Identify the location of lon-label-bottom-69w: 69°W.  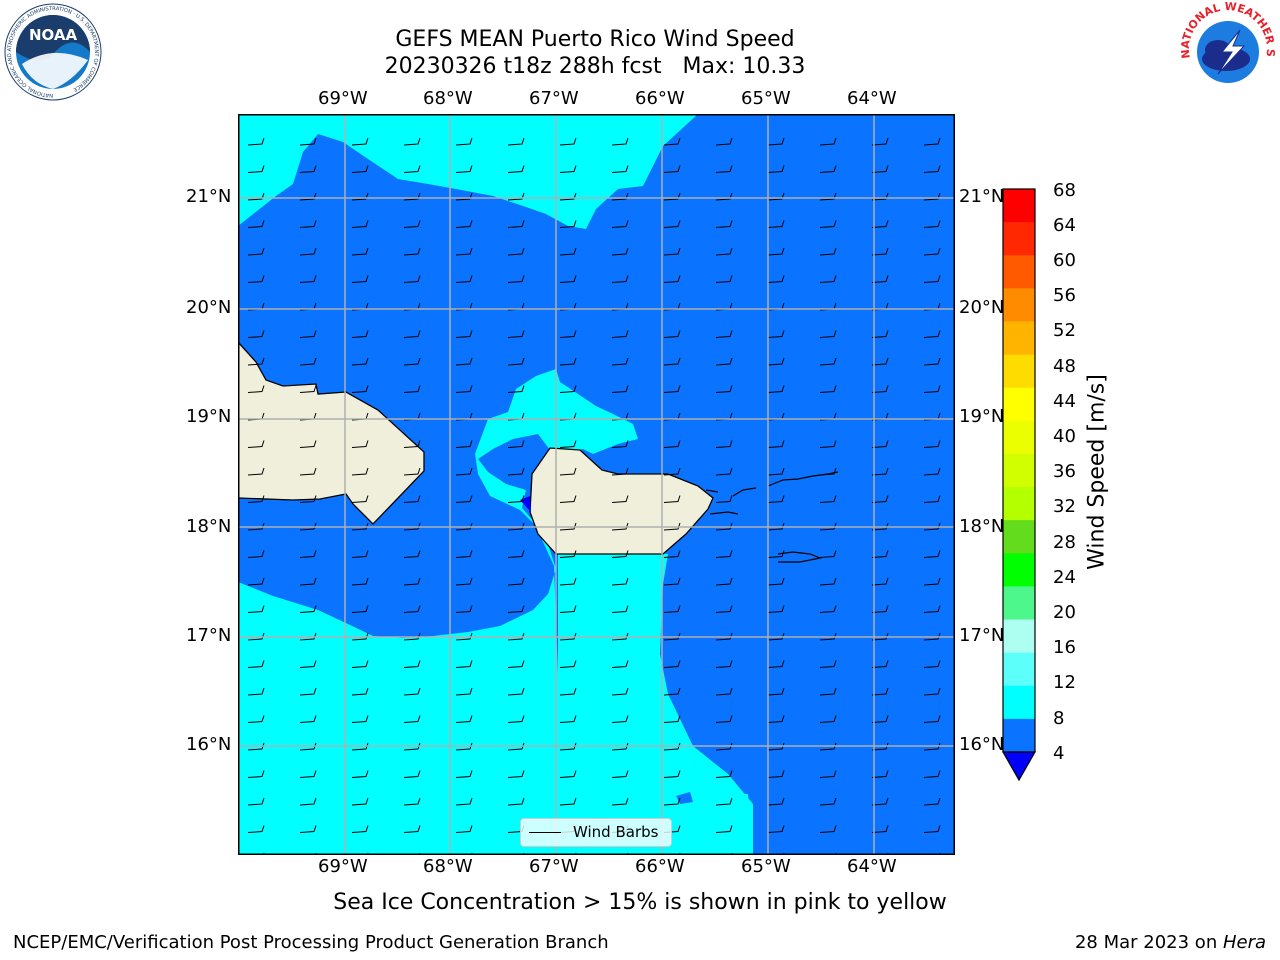
(343, 866).